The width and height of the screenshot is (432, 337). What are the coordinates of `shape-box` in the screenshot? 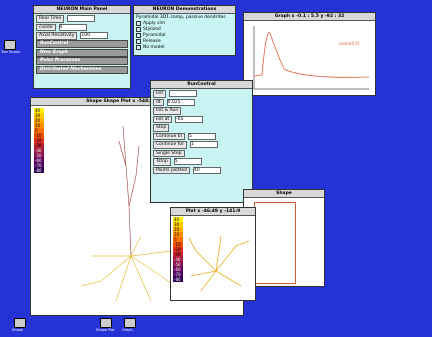 It's located at (275, 243).